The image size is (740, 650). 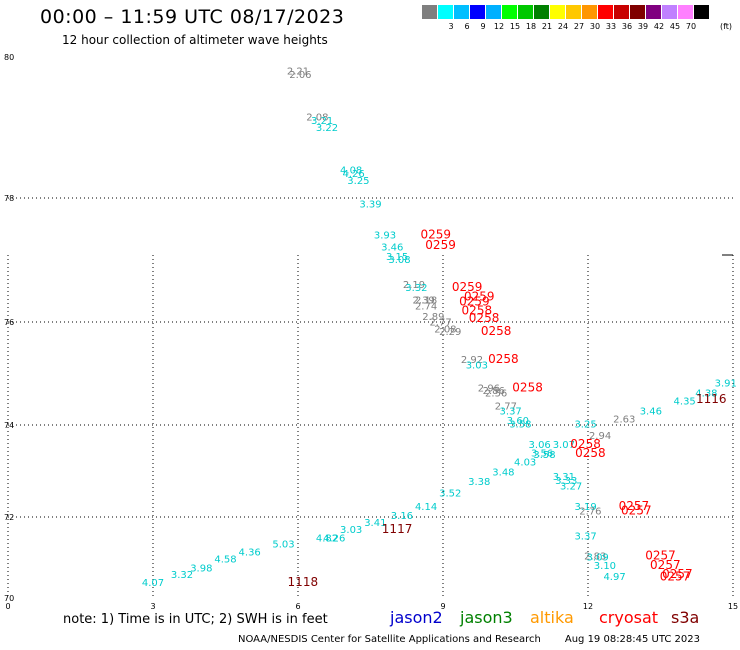 What do you see at coordinates (385, 235) in the screenshot?
I see `swh-value-label: 3.93` at bounding box center [385, 235].